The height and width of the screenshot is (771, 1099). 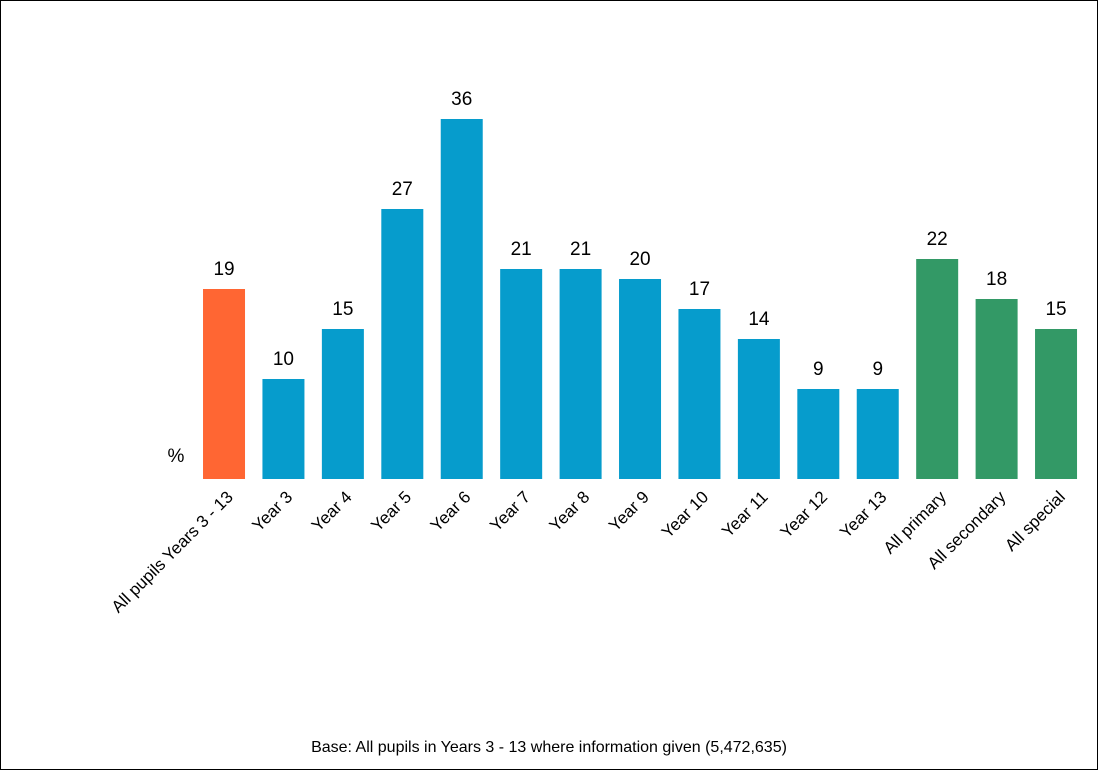 I want to click on value-label: 27, so click(x=402, y=189).